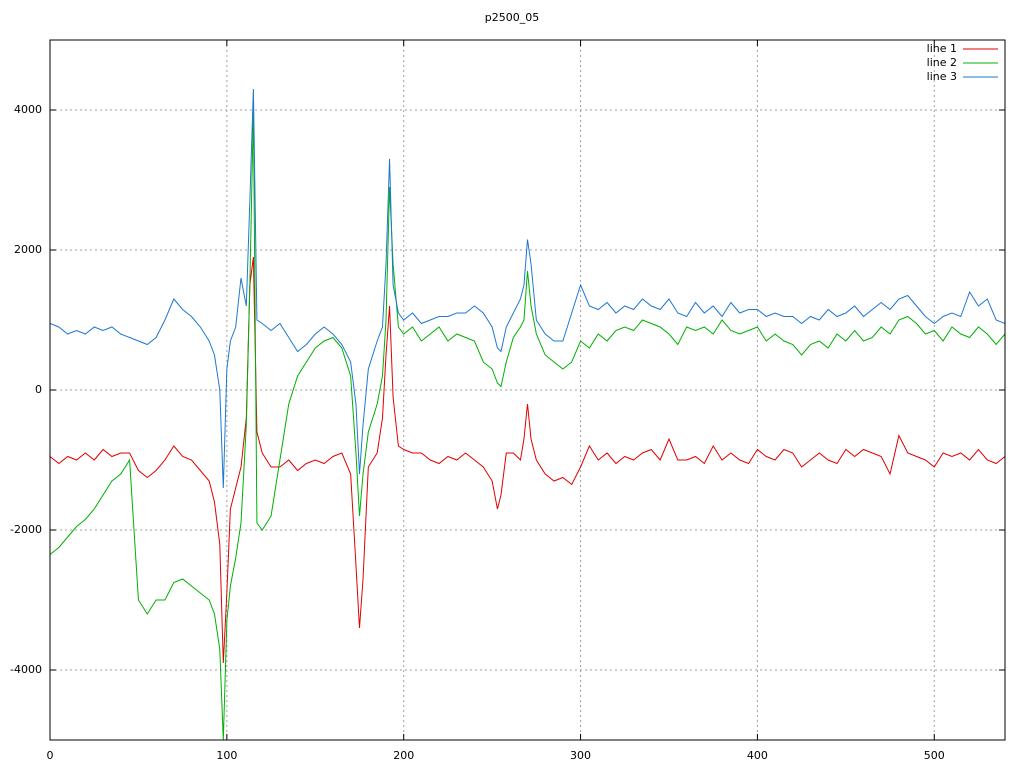 The width and height of the screenshot is (1024, 768). I want to click on legend-label: line 3, so click(942, 76).